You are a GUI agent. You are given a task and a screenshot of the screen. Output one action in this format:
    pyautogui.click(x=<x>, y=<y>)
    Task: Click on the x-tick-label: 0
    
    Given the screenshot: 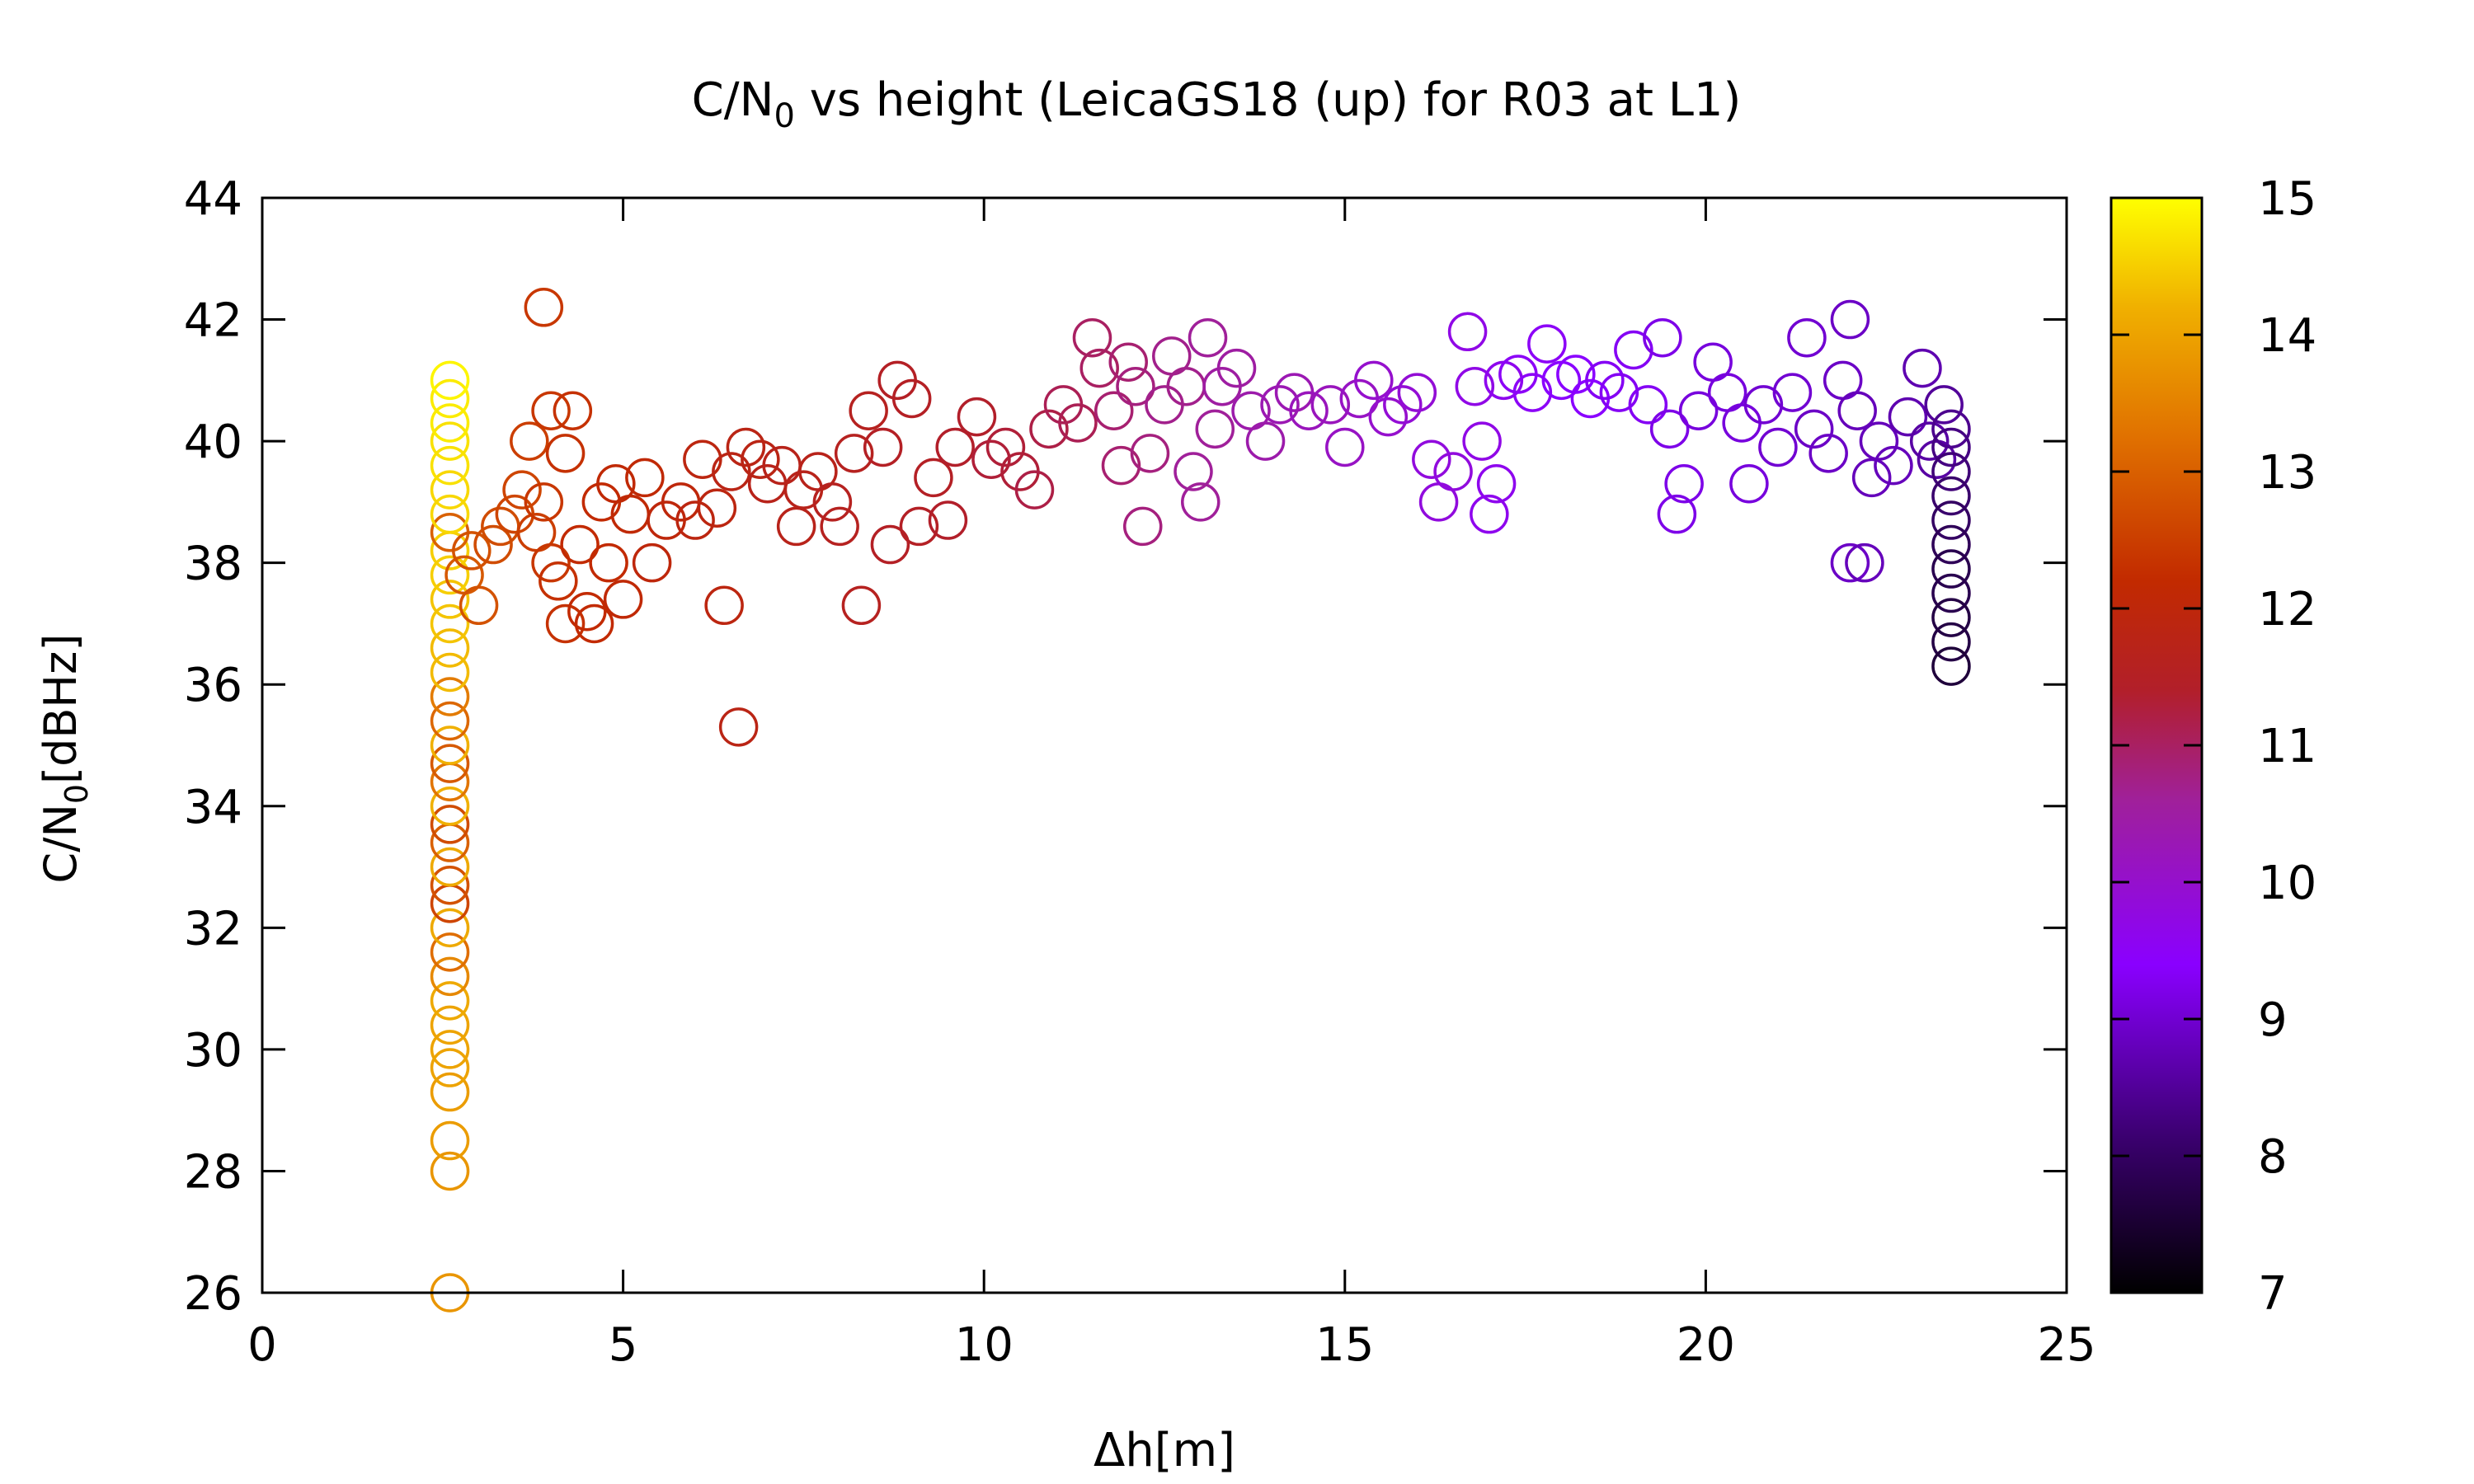 What is the action you would take?
    pyautogui.click(x=262, y=1345)
    